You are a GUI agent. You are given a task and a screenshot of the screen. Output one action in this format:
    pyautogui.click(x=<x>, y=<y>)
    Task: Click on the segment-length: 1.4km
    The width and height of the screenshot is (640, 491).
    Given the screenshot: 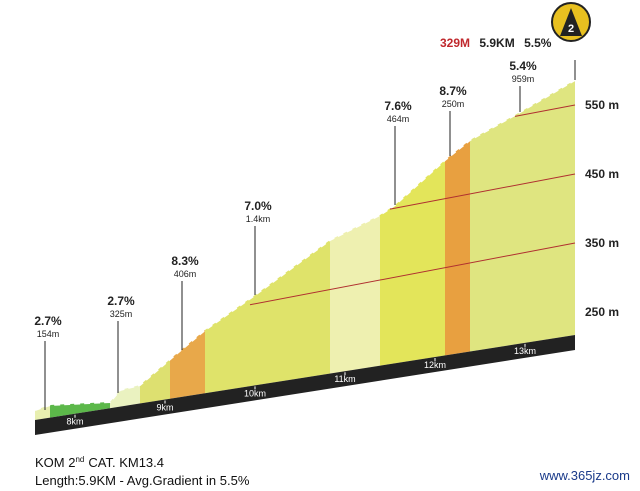 What is the action you would take?
    pyautogui.click(x=258, y=219)
    